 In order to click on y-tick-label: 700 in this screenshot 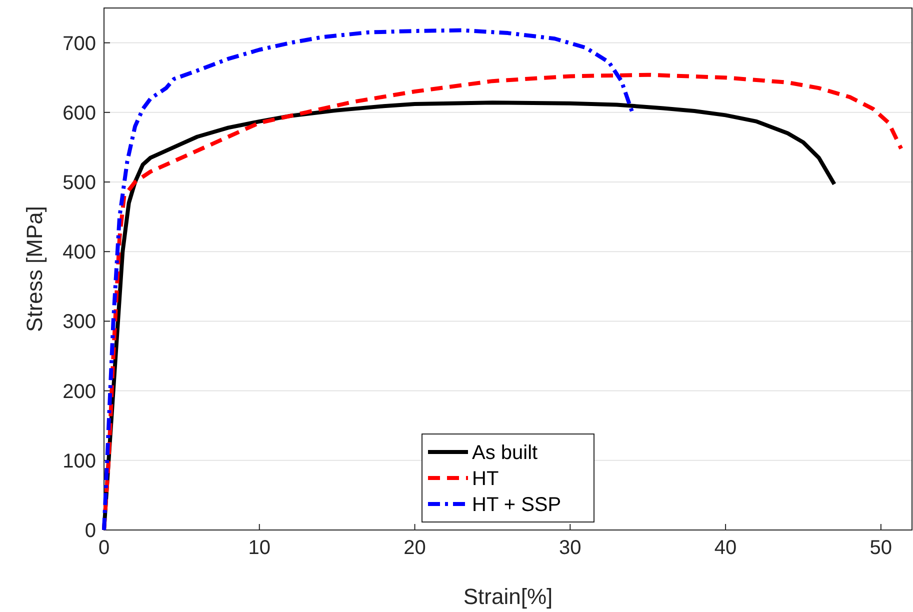, I will do `click(79, 43)`.